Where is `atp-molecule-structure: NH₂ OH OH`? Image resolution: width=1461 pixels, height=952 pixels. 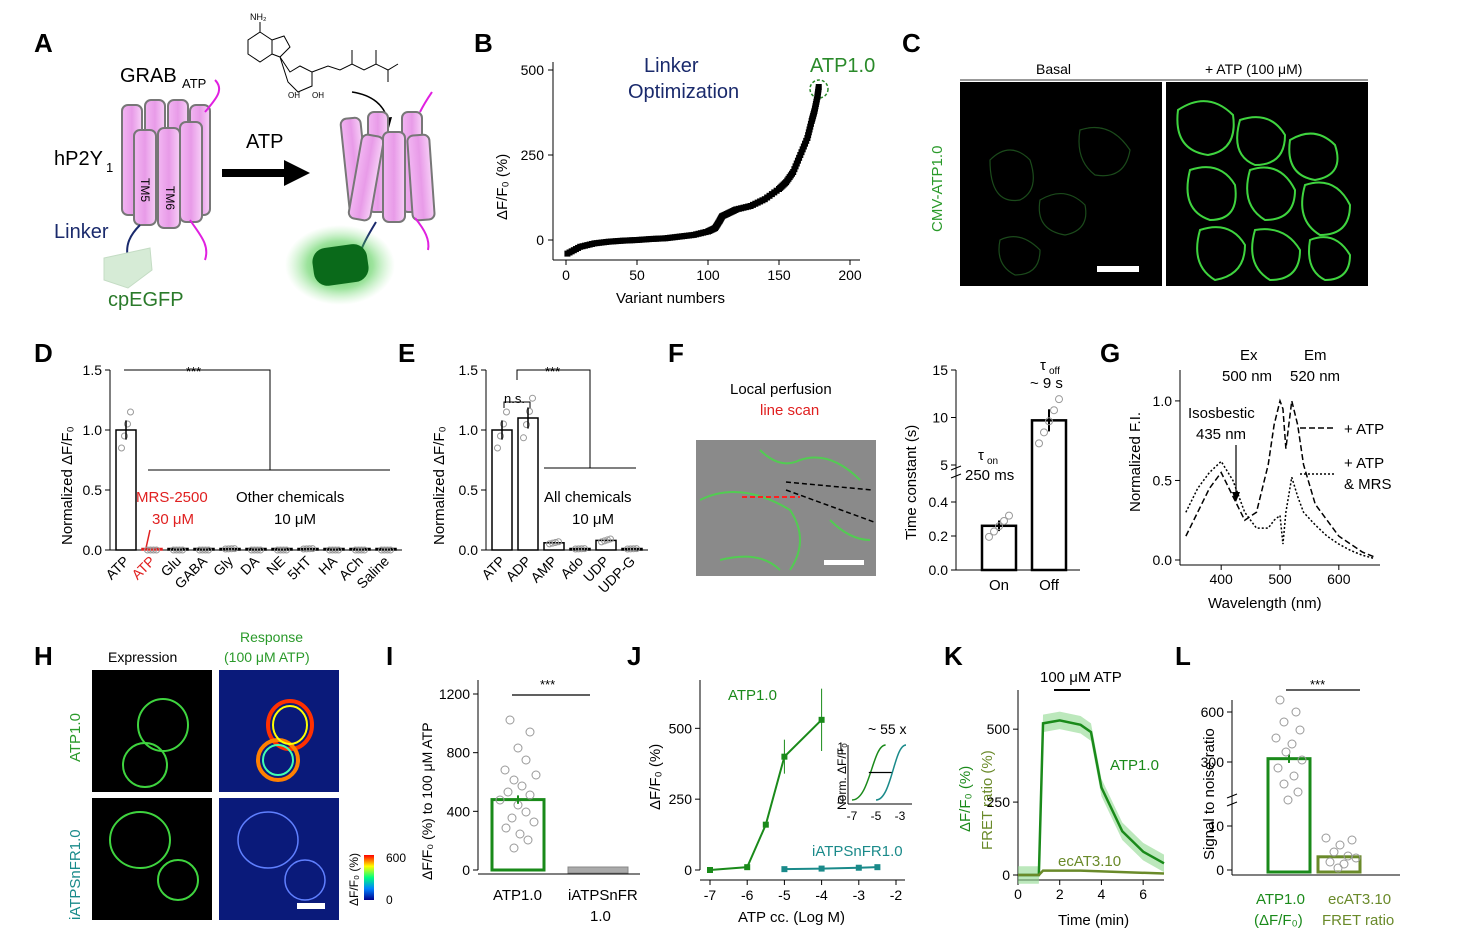 atp-molecule-structure: NH₂ OH OH is located at coordinates (323, 56).